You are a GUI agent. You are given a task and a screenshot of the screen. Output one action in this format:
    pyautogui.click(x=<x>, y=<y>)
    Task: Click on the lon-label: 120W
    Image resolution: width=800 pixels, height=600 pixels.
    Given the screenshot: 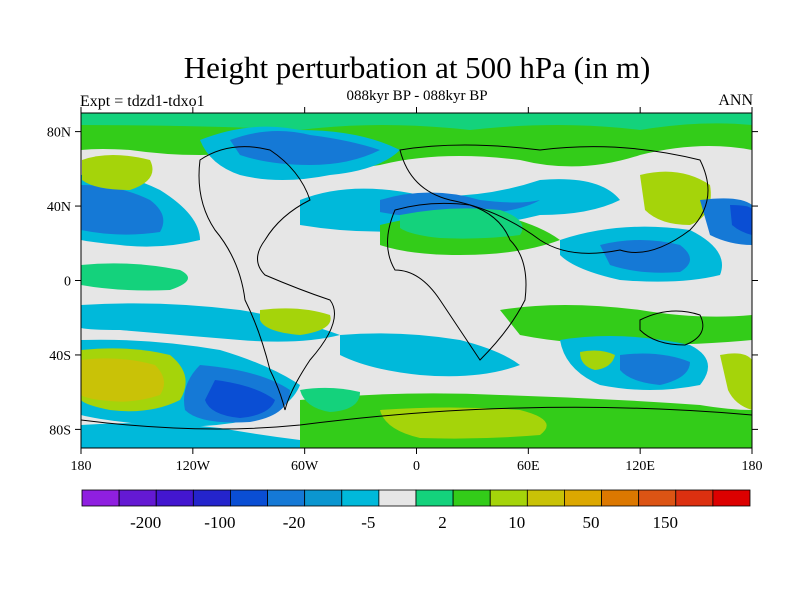 What is the action you would take?
    pyautogui.click(x=193, y=466)
    